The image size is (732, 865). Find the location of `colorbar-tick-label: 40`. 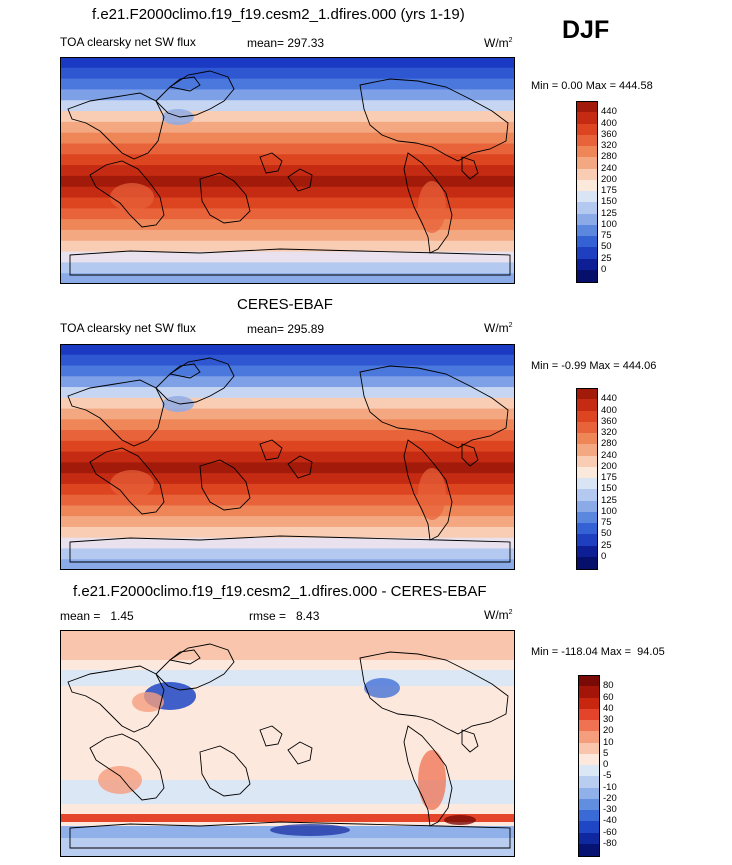

colorbar-tick-label: 40 is located at coordinates (608, 708).